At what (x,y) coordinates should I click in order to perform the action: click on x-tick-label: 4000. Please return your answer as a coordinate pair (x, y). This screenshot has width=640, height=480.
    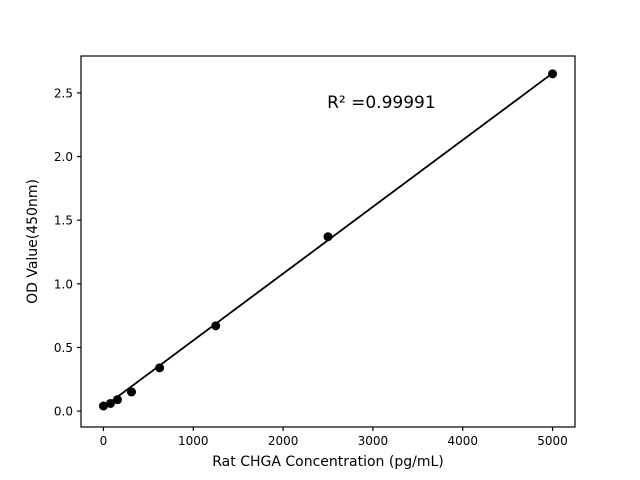
    Looking at the image, I should click on (462, 441).